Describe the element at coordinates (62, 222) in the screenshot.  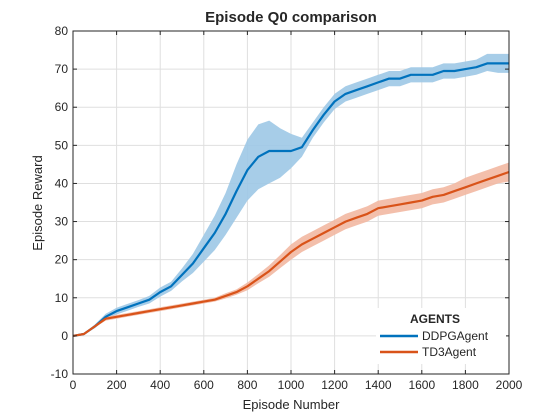
I see `y-tick-label: 30` at that location.